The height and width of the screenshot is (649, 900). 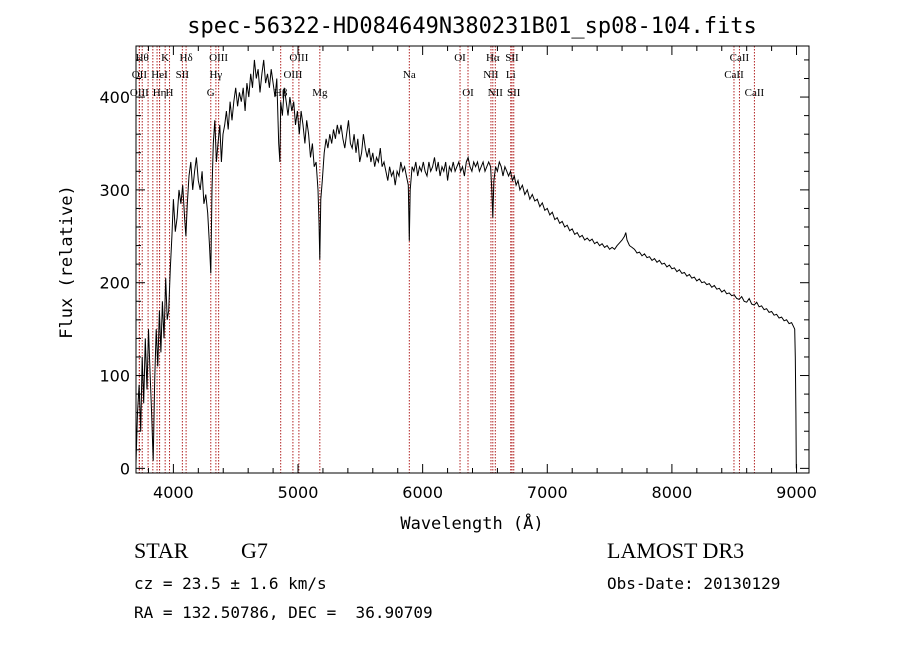 What do you see at coordinates (511, 75) in the screenshot?
I see `line-label: Li` at bounding box center [511, 75].